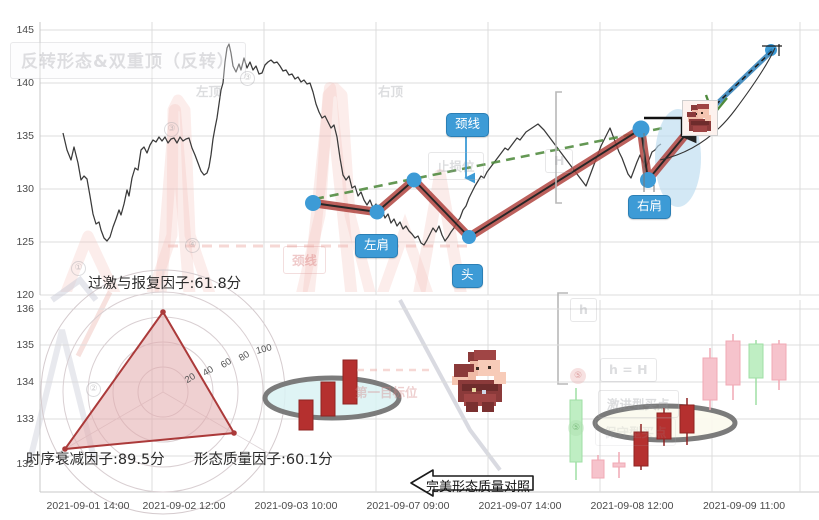 Image resolution: width=819 pixels, height=520 pixels. I want to click on mascot-sprite-small, so click(700, 118).